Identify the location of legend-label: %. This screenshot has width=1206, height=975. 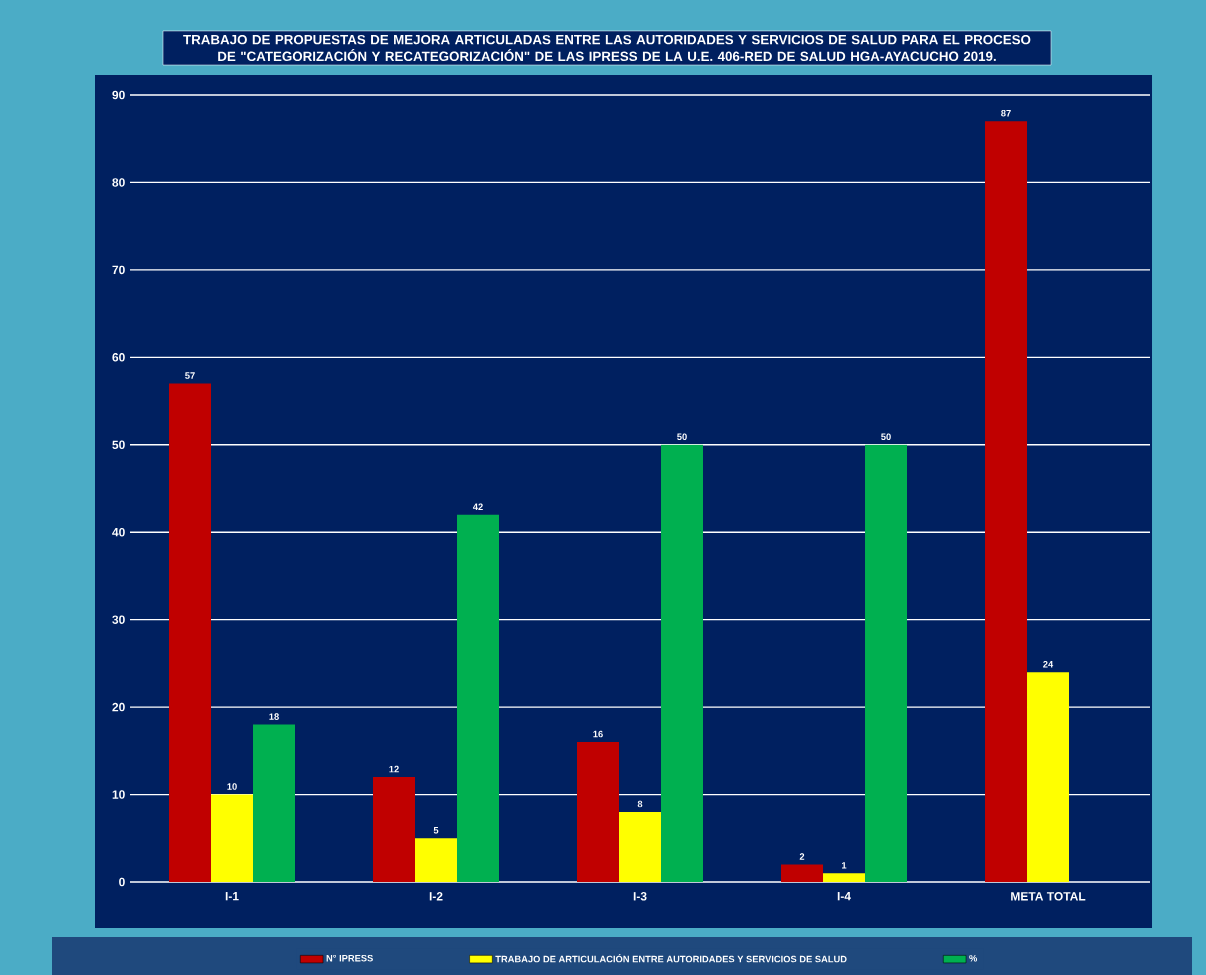
(973, 958).